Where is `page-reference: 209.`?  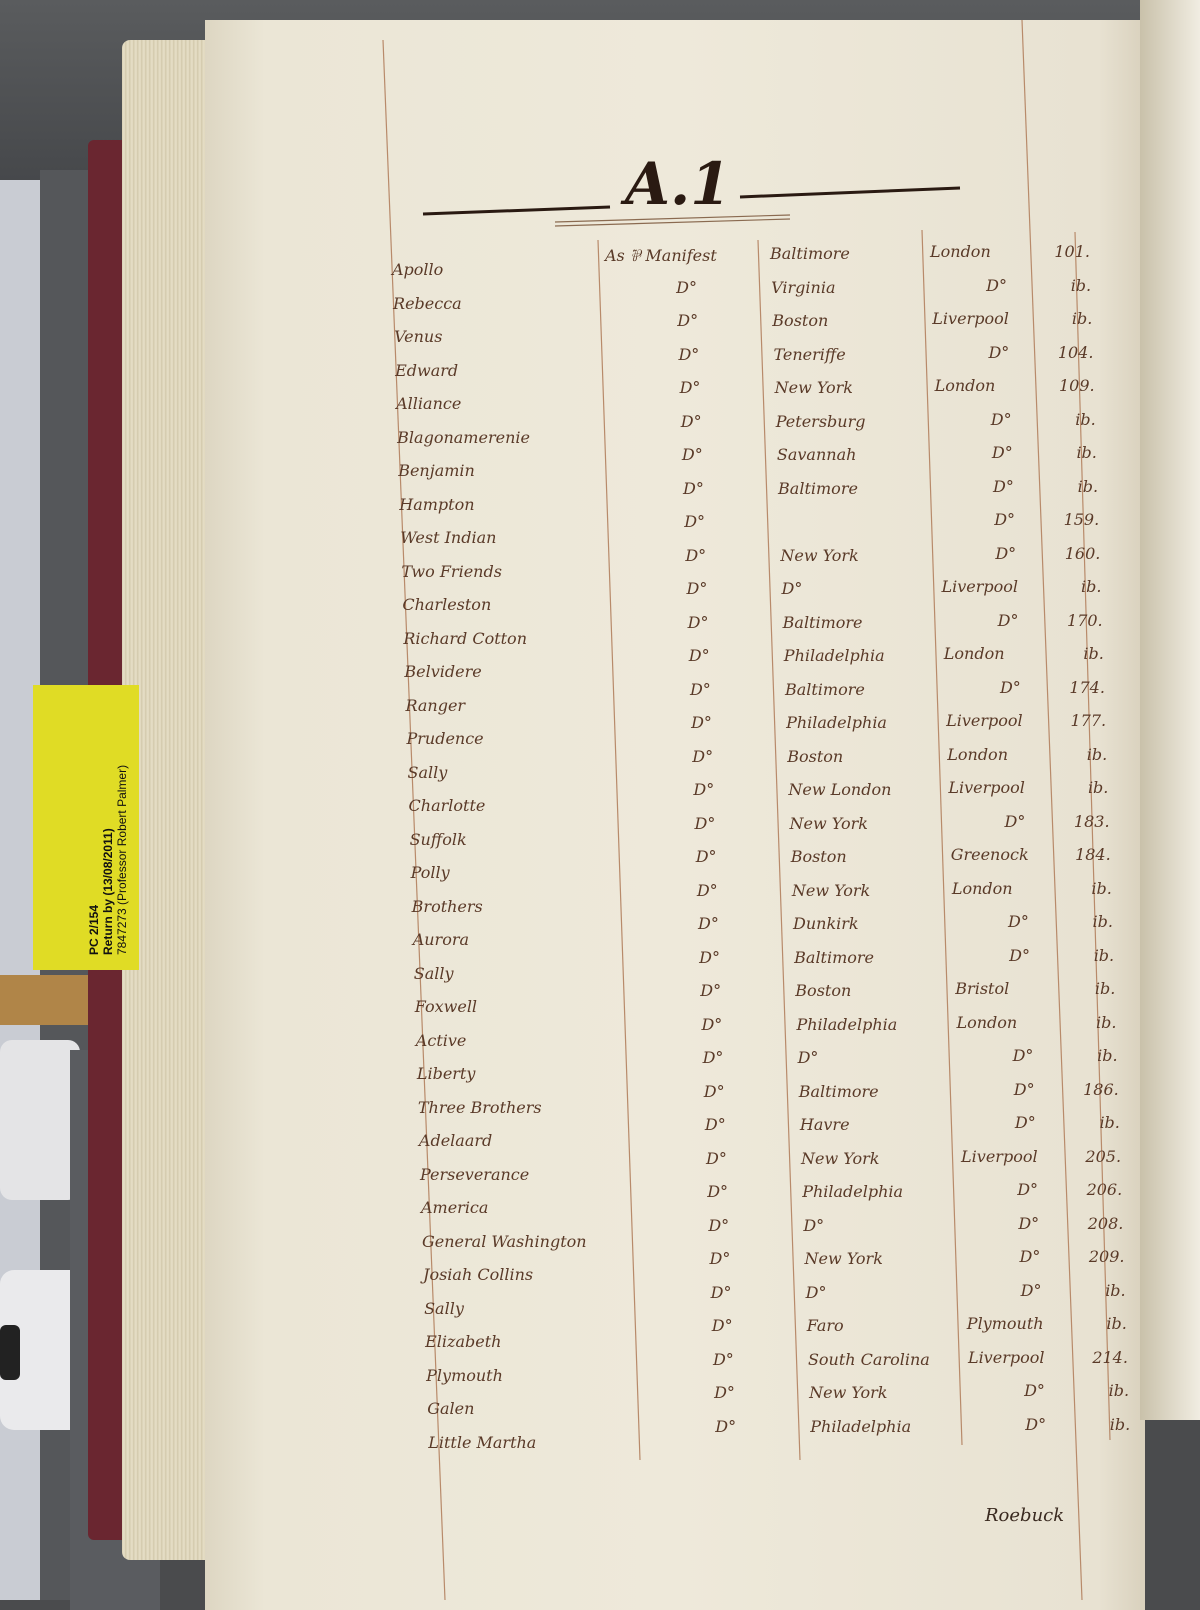
page-reference: 209. is located at coordinates (1106, 1256).